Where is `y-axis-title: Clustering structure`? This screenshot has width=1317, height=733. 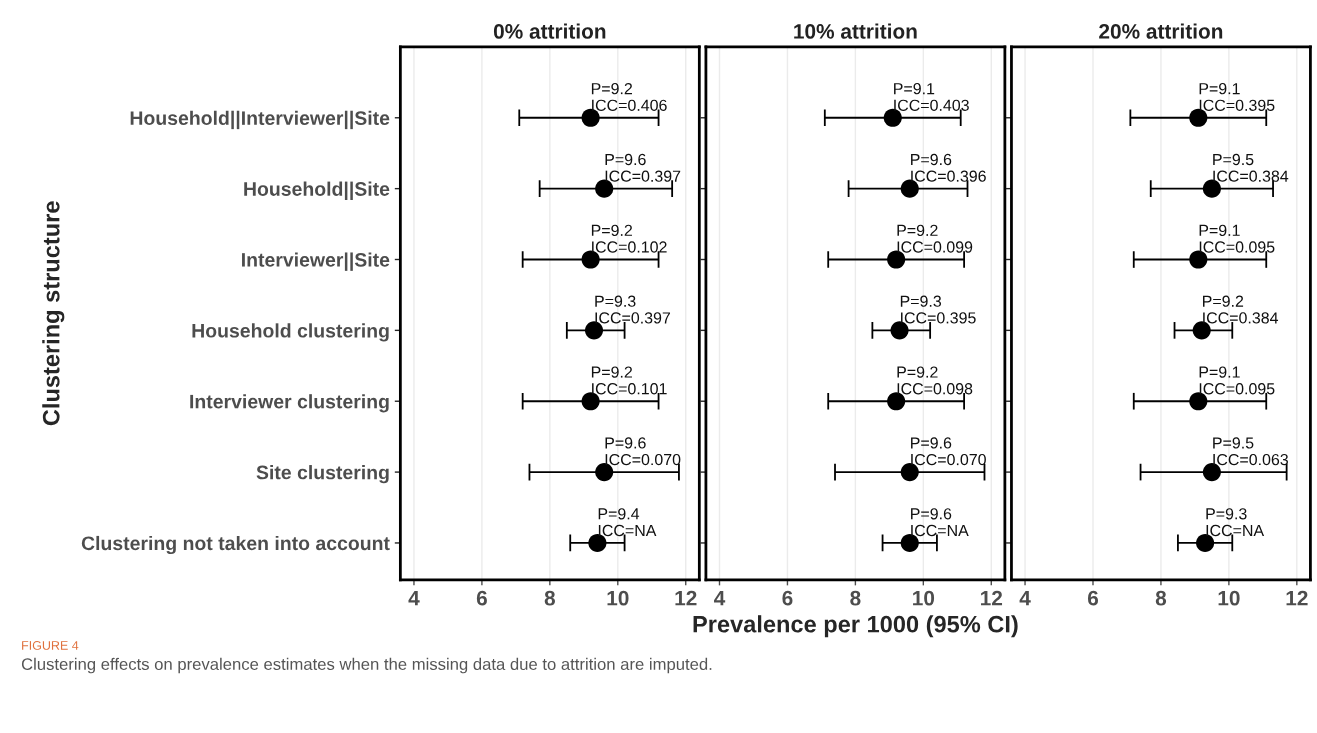 y-axis-title: Clustering structure is located at coordinates (53, 313).